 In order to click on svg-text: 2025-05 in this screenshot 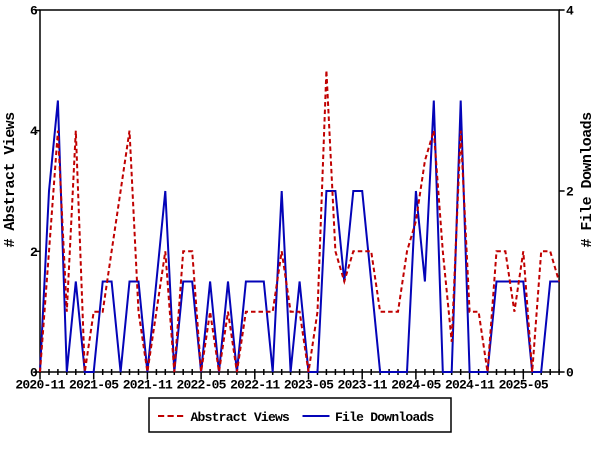, I will do `click(524, 385)`.